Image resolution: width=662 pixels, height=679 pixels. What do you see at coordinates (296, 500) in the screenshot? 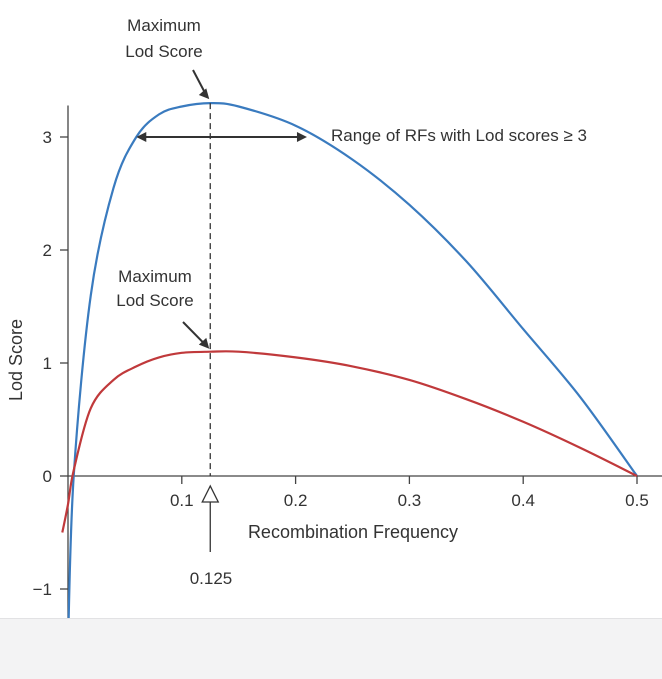
I see `x-tick-label: 0.2` at bounding box center [296, 500].